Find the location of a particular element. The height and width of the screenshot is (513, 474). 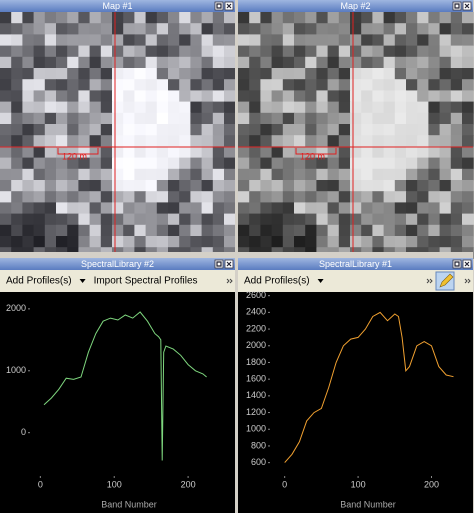

scale-label: 120 m is located at coordinates (74, 156).